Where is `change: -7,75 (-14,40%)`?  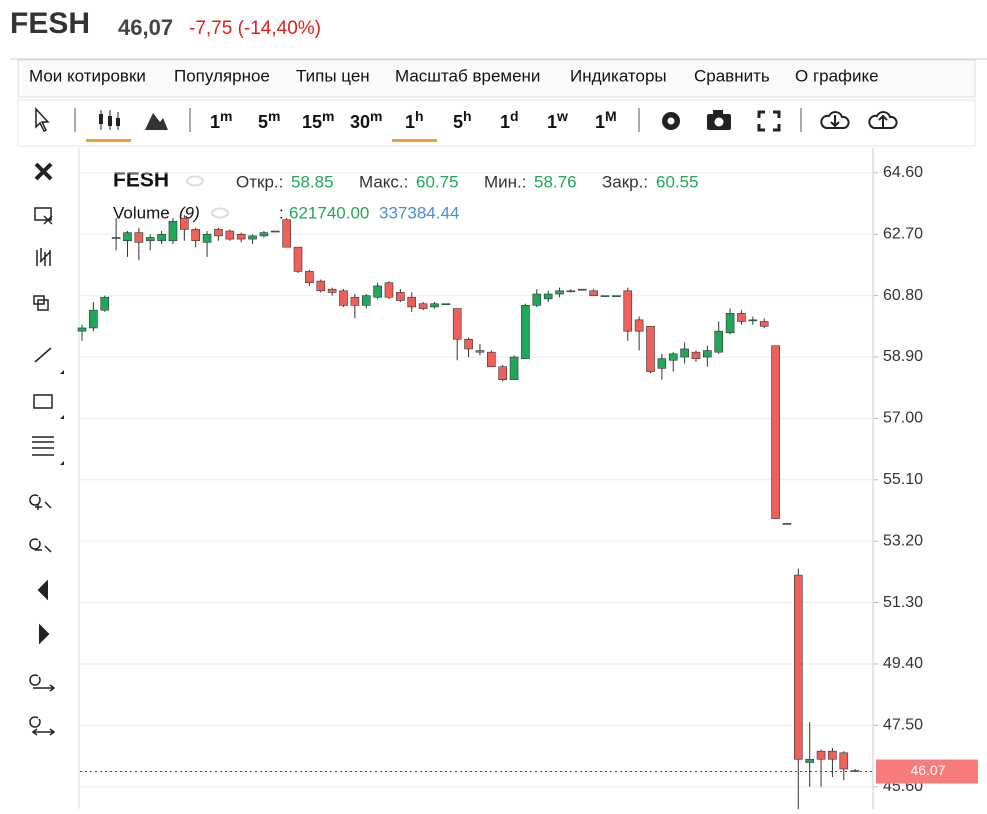
change: -7,75 (-14,40%) is located at coordinates (255, 28).